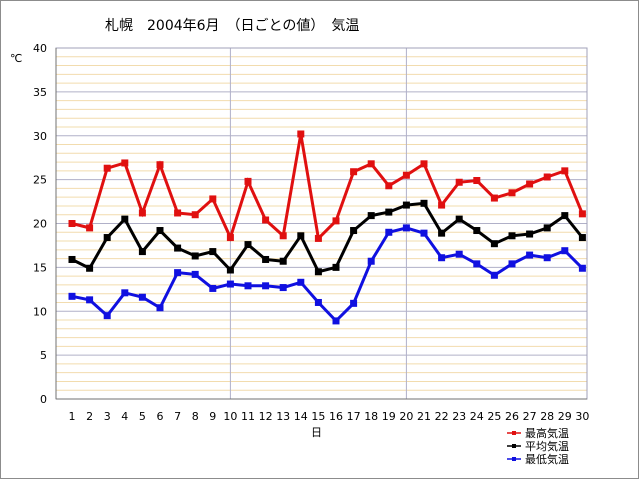  What do you see at coordinates (160, 416) in the screenshot?
I see `x-tick-label: 6` at bounding box center [160, 416].